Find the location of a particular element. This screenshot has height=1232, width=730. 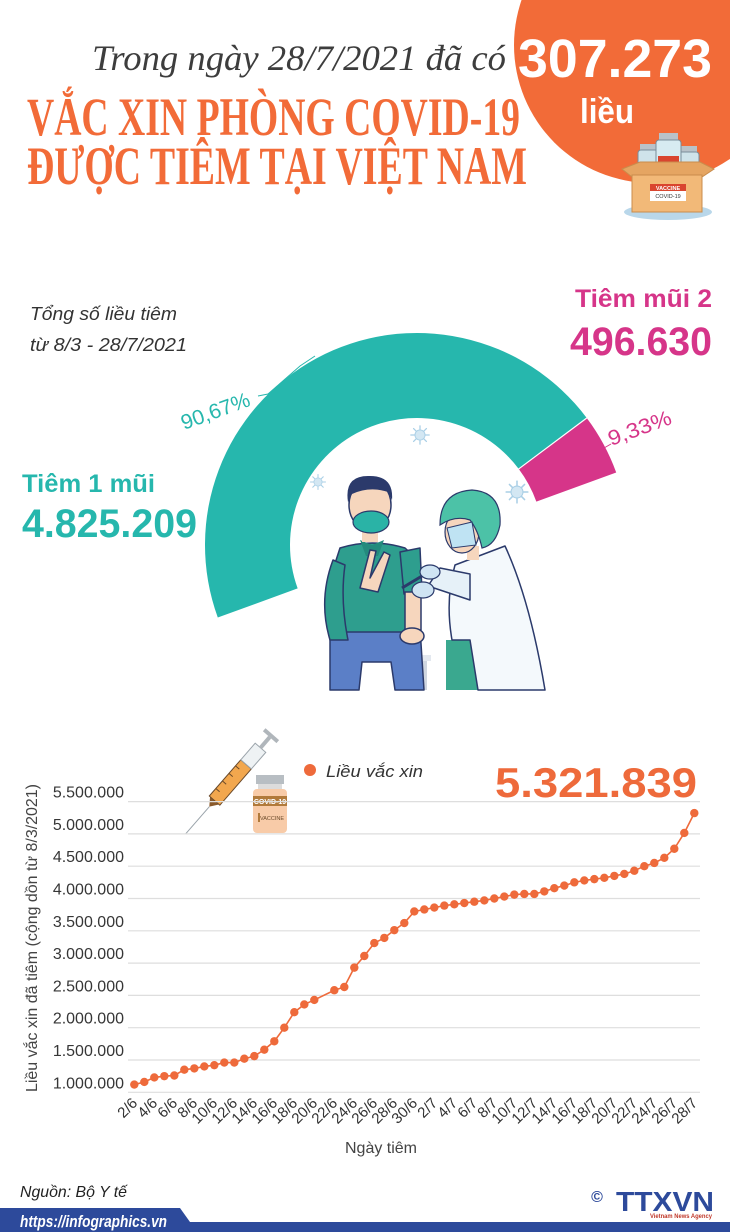

legend-marker-icon is located at coordinates (310, 770).